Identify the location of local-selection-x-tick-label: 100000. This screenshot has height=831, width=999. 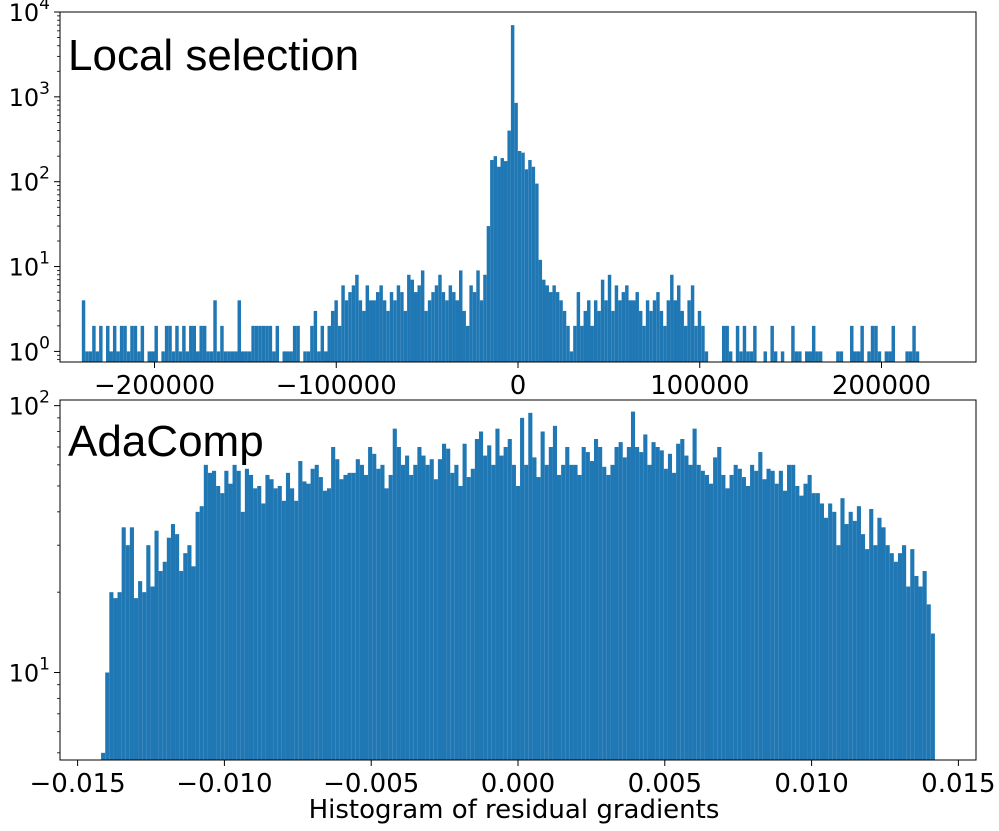
(699, 386).